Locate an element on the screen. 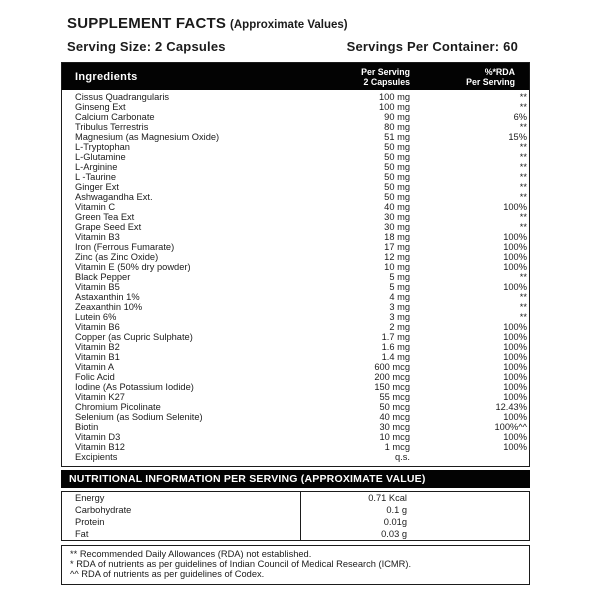 The width and height of the screenshot is (600, 600). ingredient-name: Grape Seed Ext is located at coordinates (108, 227).